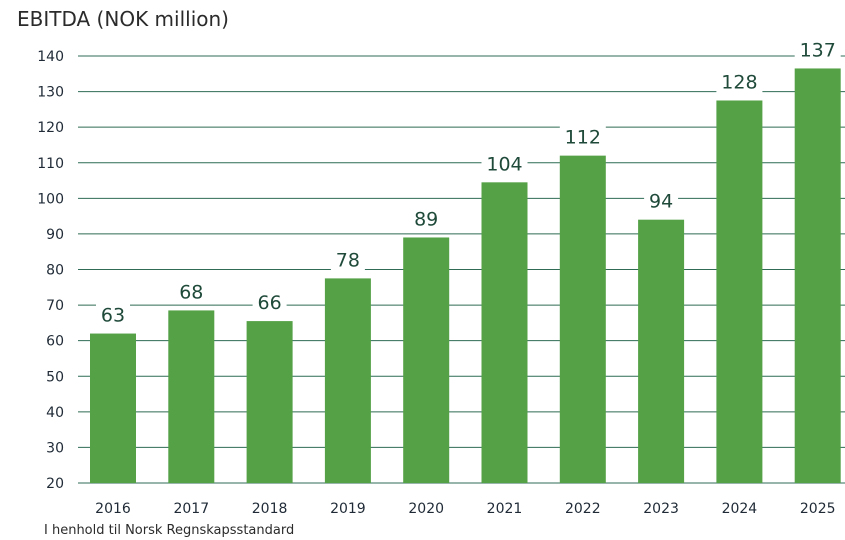 The width and height of the screenshot is (845, 540). Describe the element at coordinates (505, 509) in the screenshot. I see `x-tick-label: 2021` at that location.